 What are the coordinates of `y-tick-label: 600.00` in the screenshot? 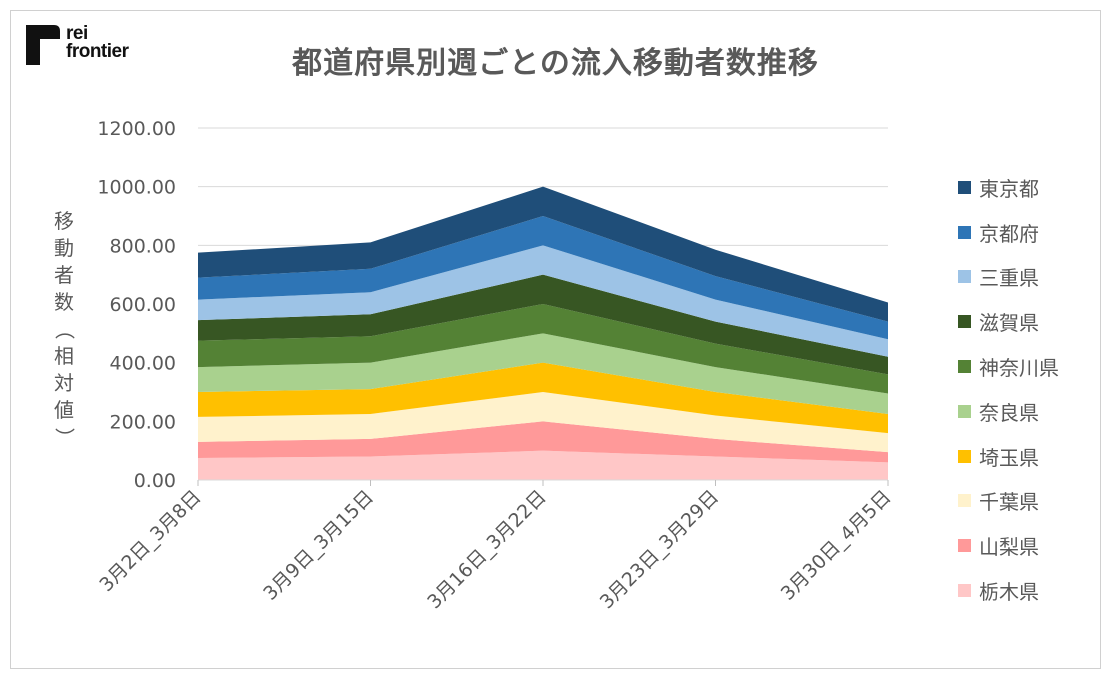 It's located at (143, 305).